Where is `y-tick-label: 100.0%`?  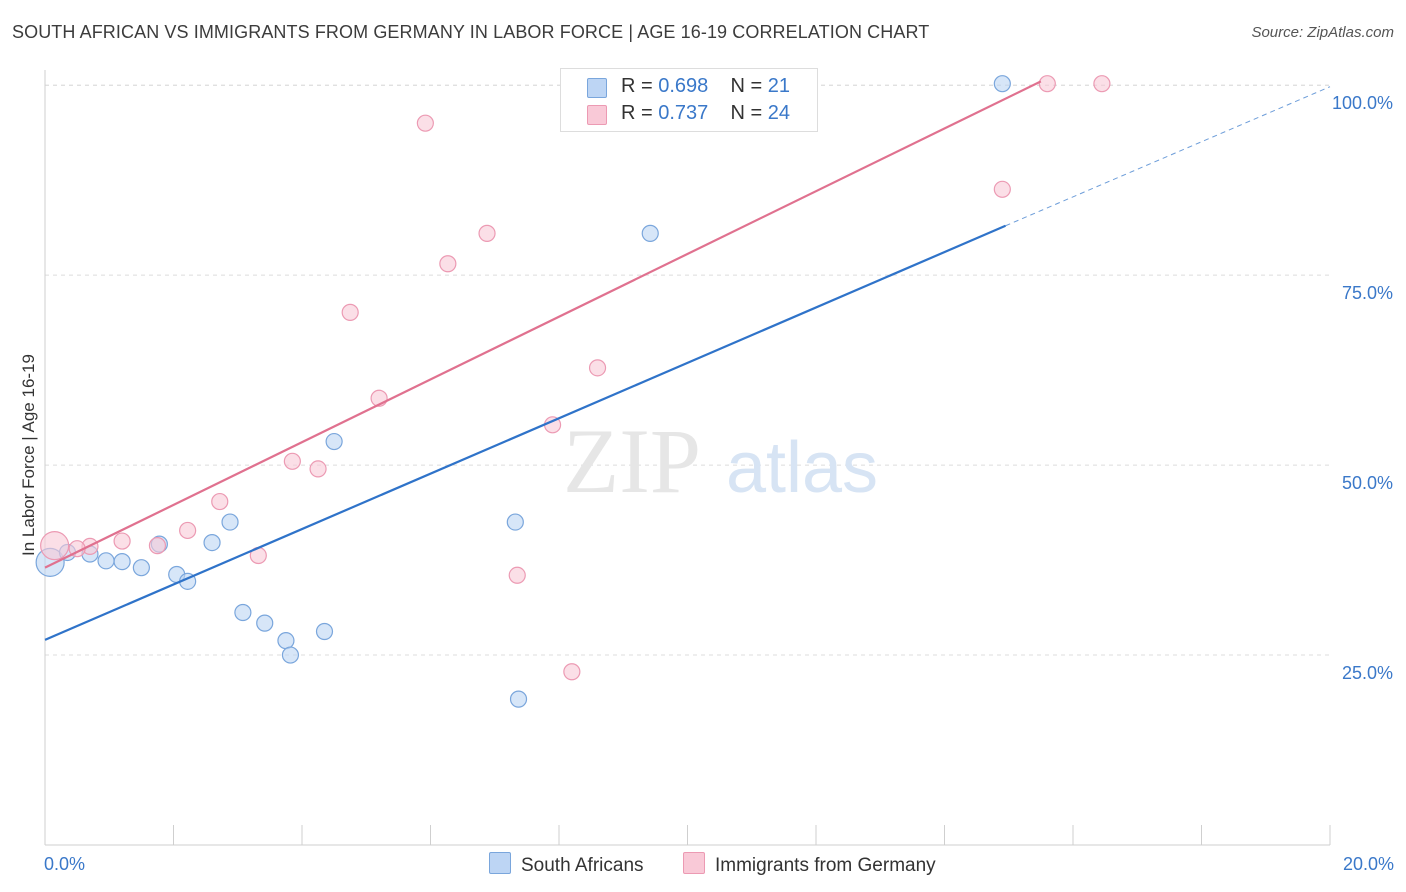
y-tick-label: 100.0% is located at coordinates (1362, 103).